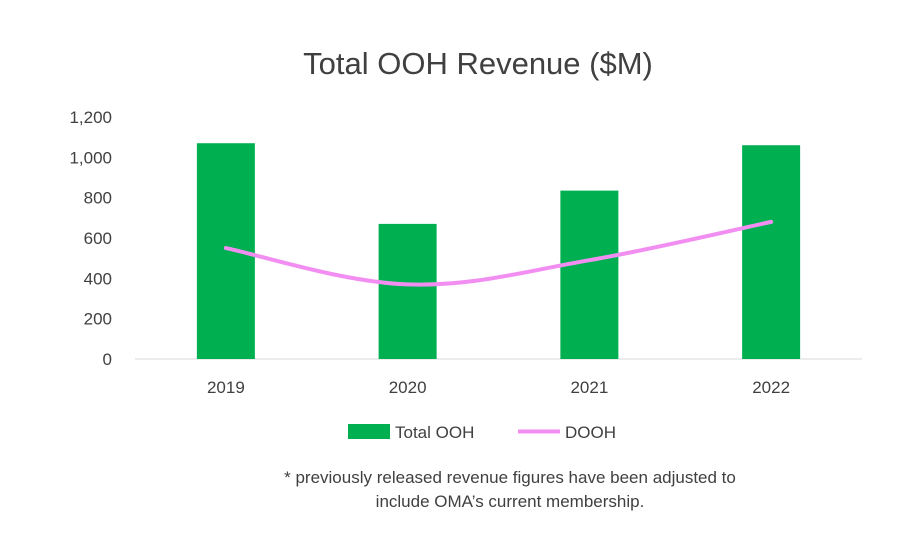 The width and height of the screenshot is (900, 554). I want to click on dooh-line-series, so click(498, 253).